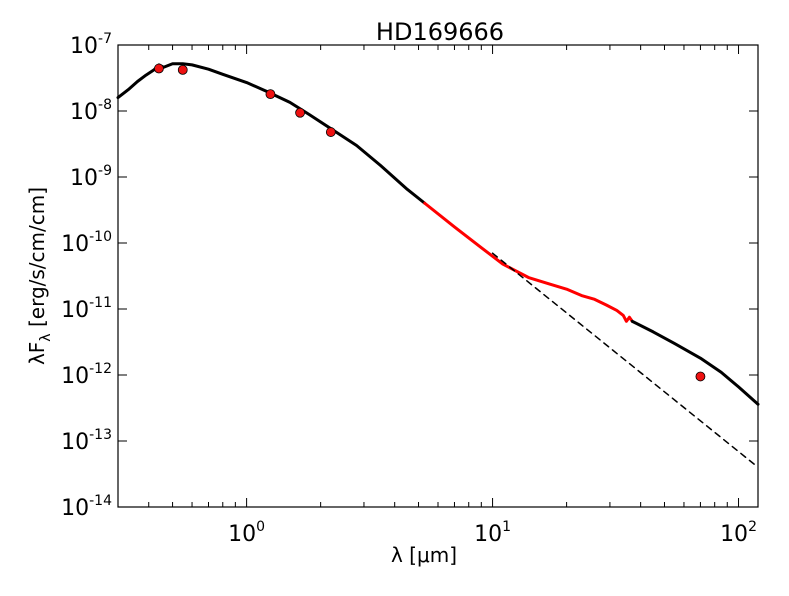 This screenshot has width=789, height=596. I want to click on y-tick-label: 10⁻¹¹, so click(86, 309).